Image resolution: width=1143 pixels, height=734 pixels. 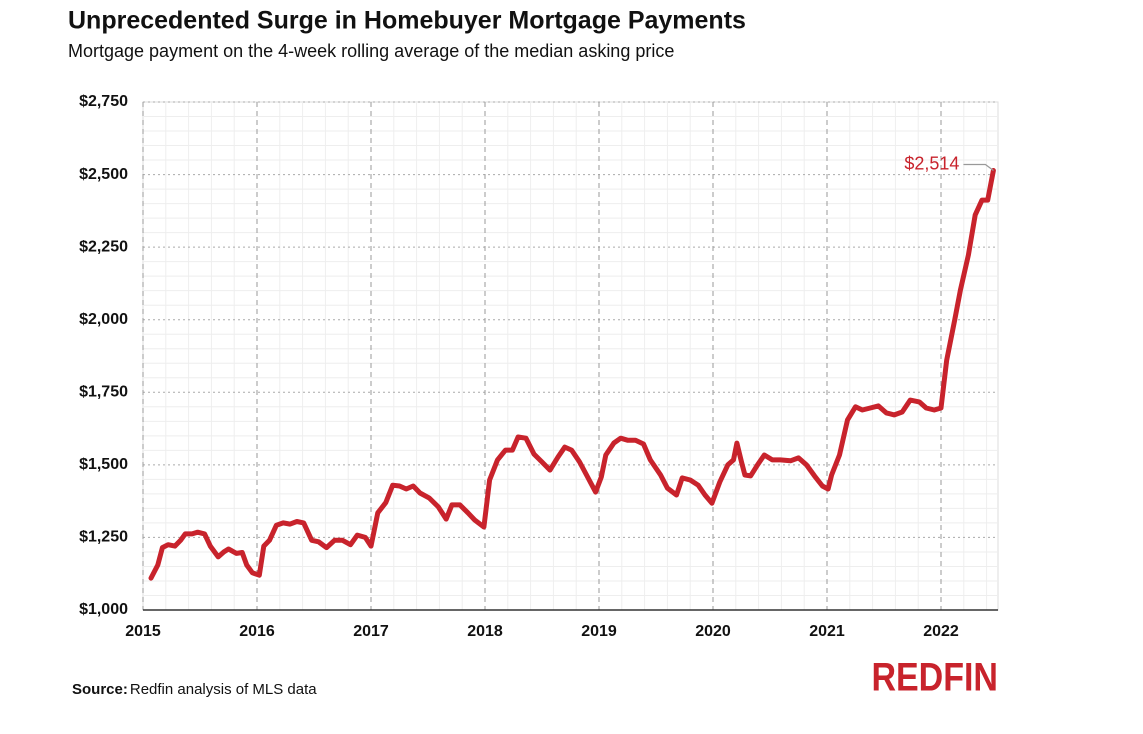 I want to click on source-text: Redfin analysis of MLS data, so click(x=223, y=689).